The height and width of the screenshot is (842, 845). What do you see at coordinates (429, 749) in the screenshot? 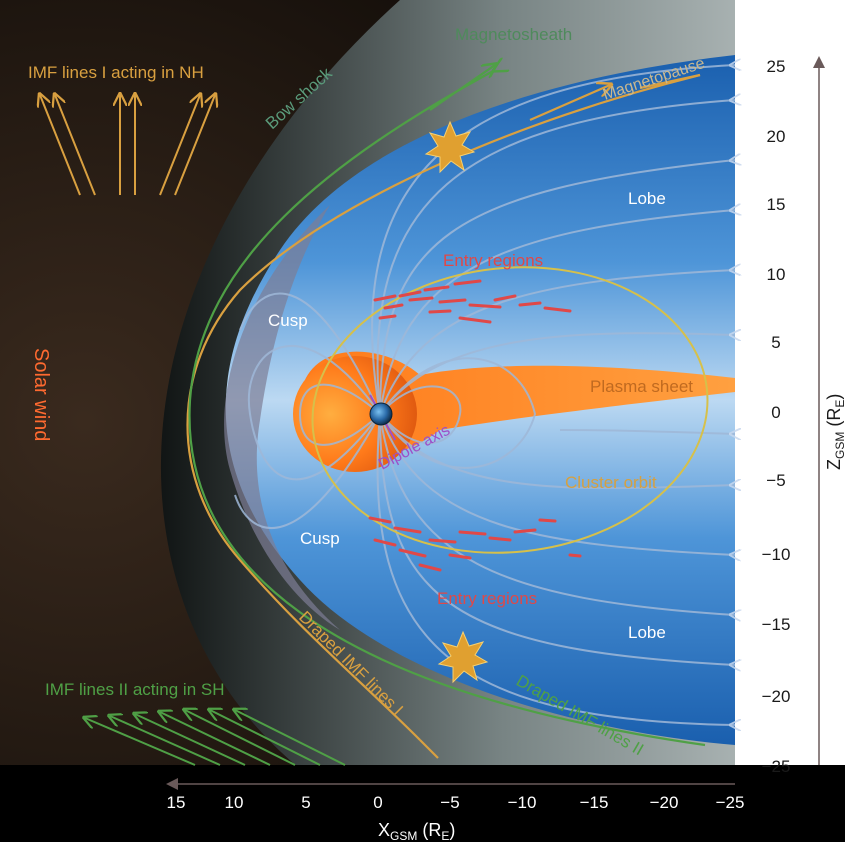
I see `draped-i-end` at bounding box center [429, 749].